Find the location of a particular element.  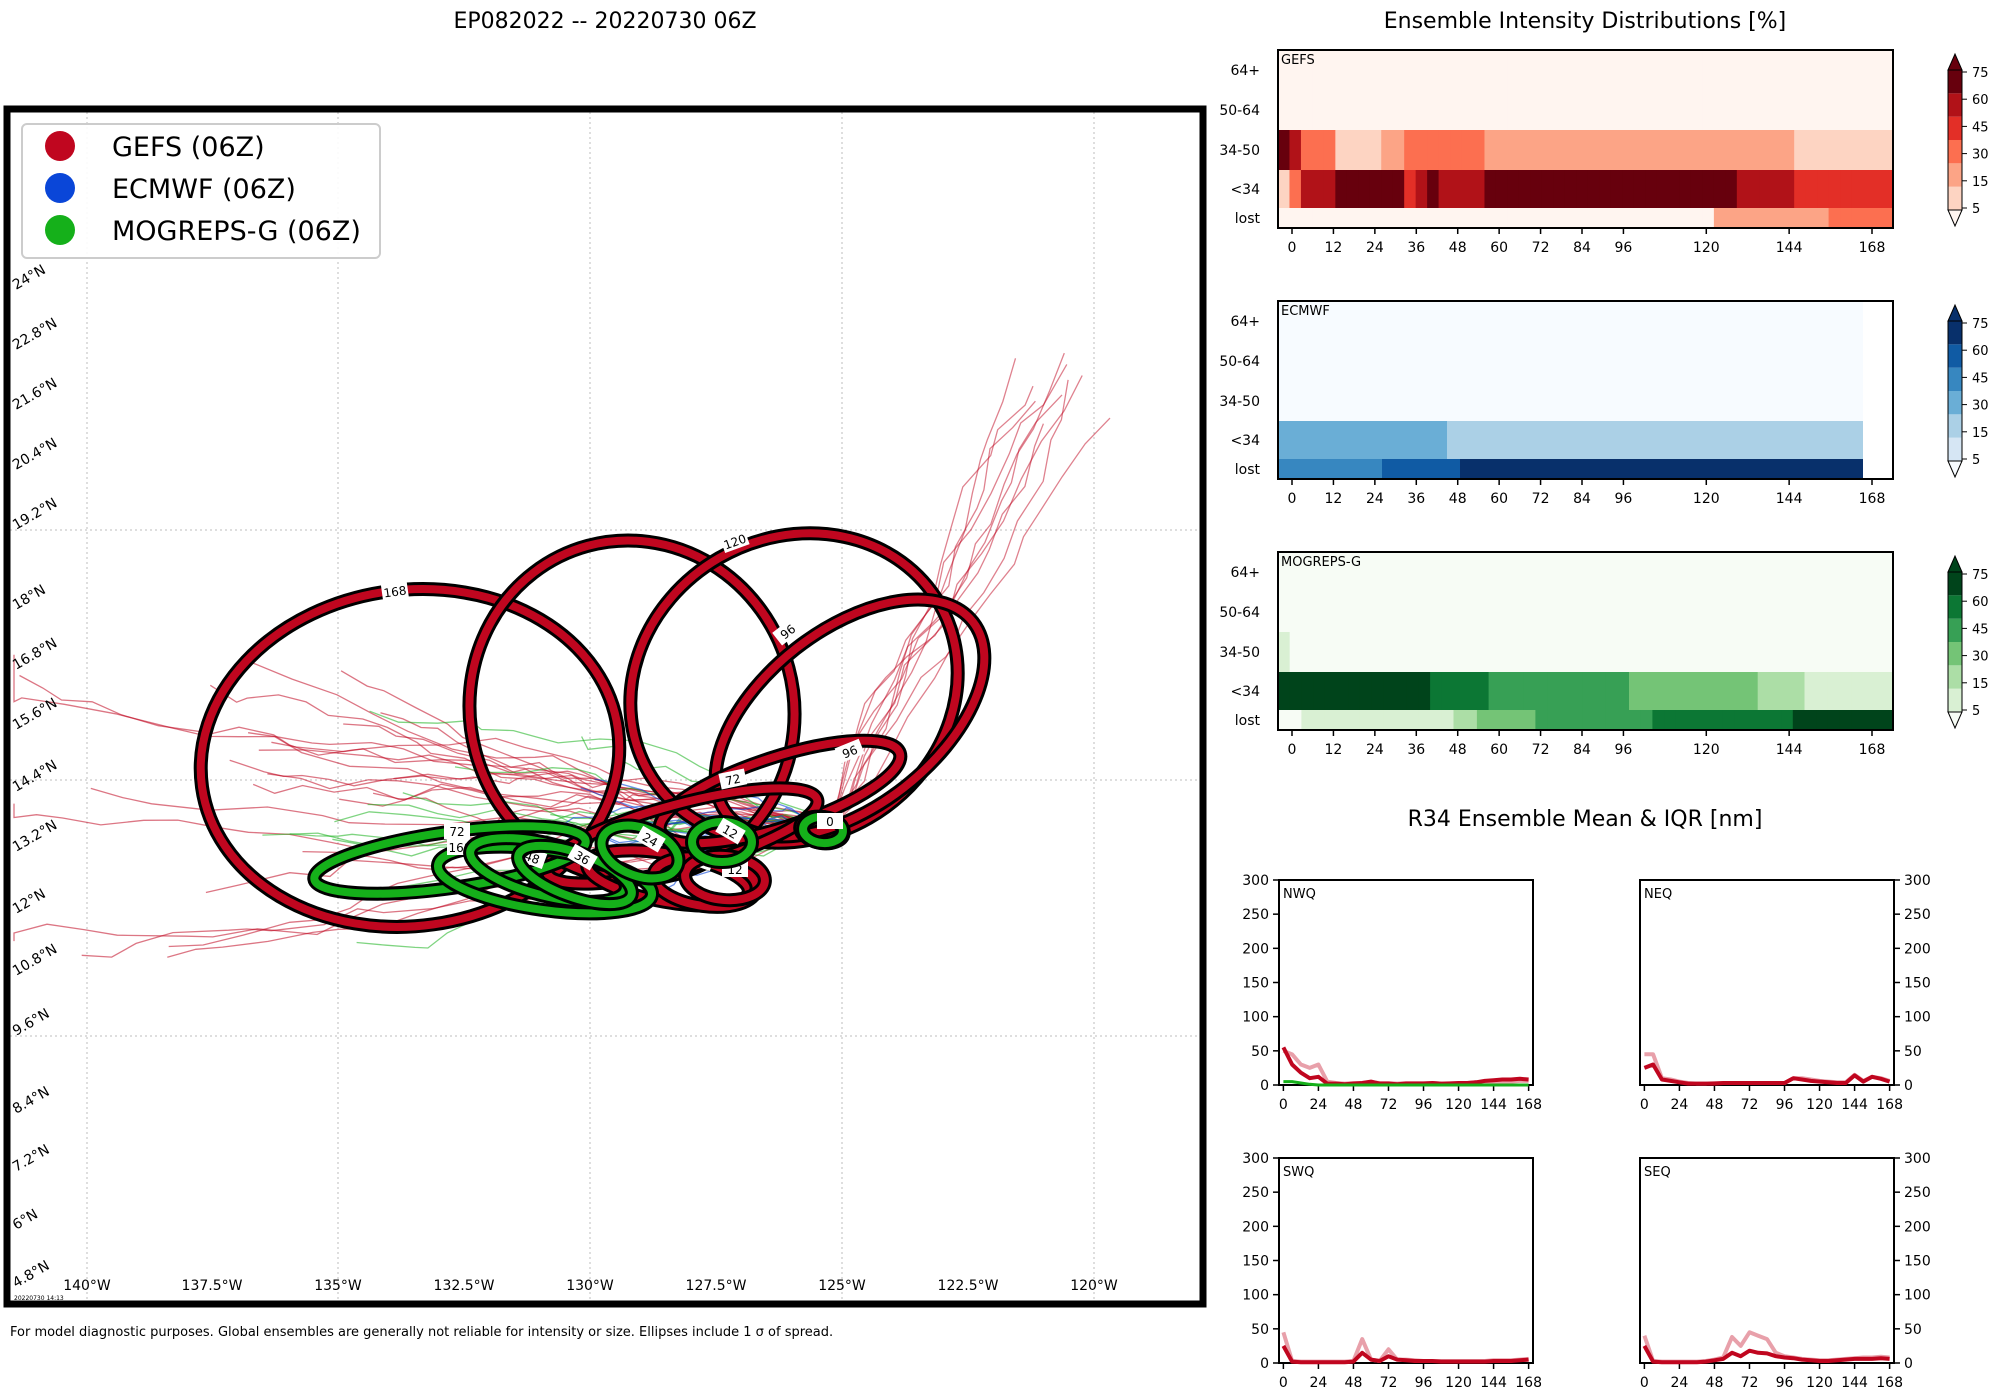

x-tick-label: 48 is located at coordinates (1458, 499).